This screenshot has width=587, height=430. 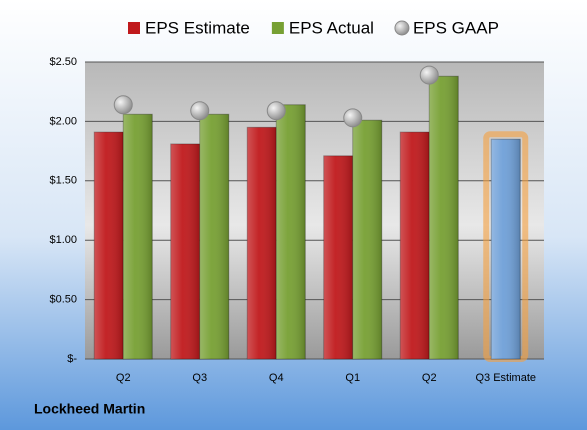 I want to click on y-tick-label: $0.50, so click(x=63, y=300).